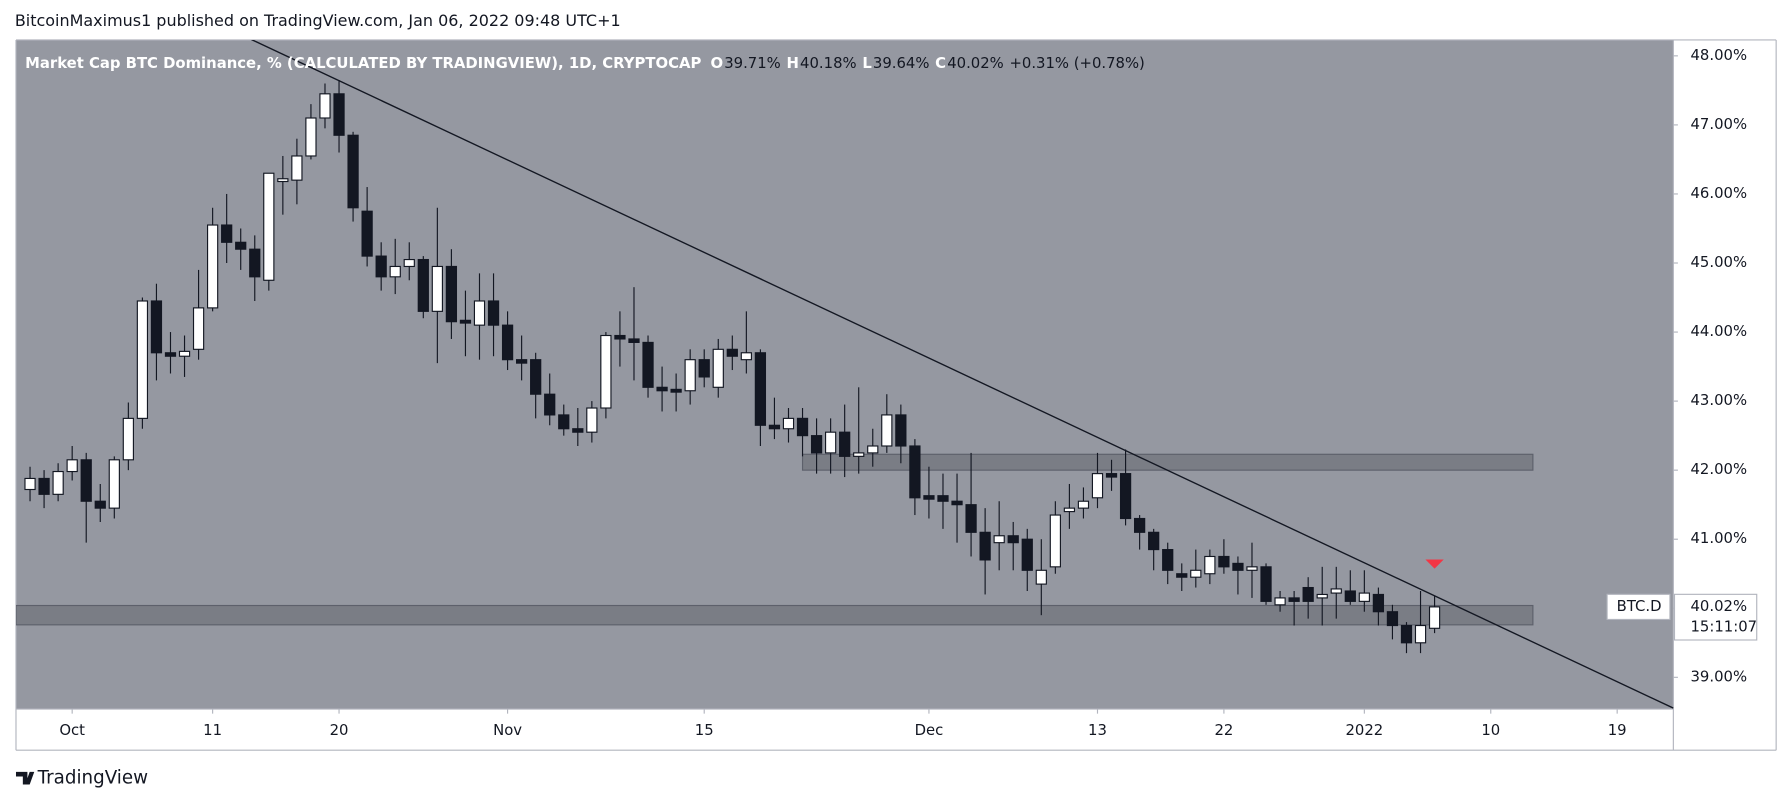  I want to click on legend-key: L, so click(867, 63).